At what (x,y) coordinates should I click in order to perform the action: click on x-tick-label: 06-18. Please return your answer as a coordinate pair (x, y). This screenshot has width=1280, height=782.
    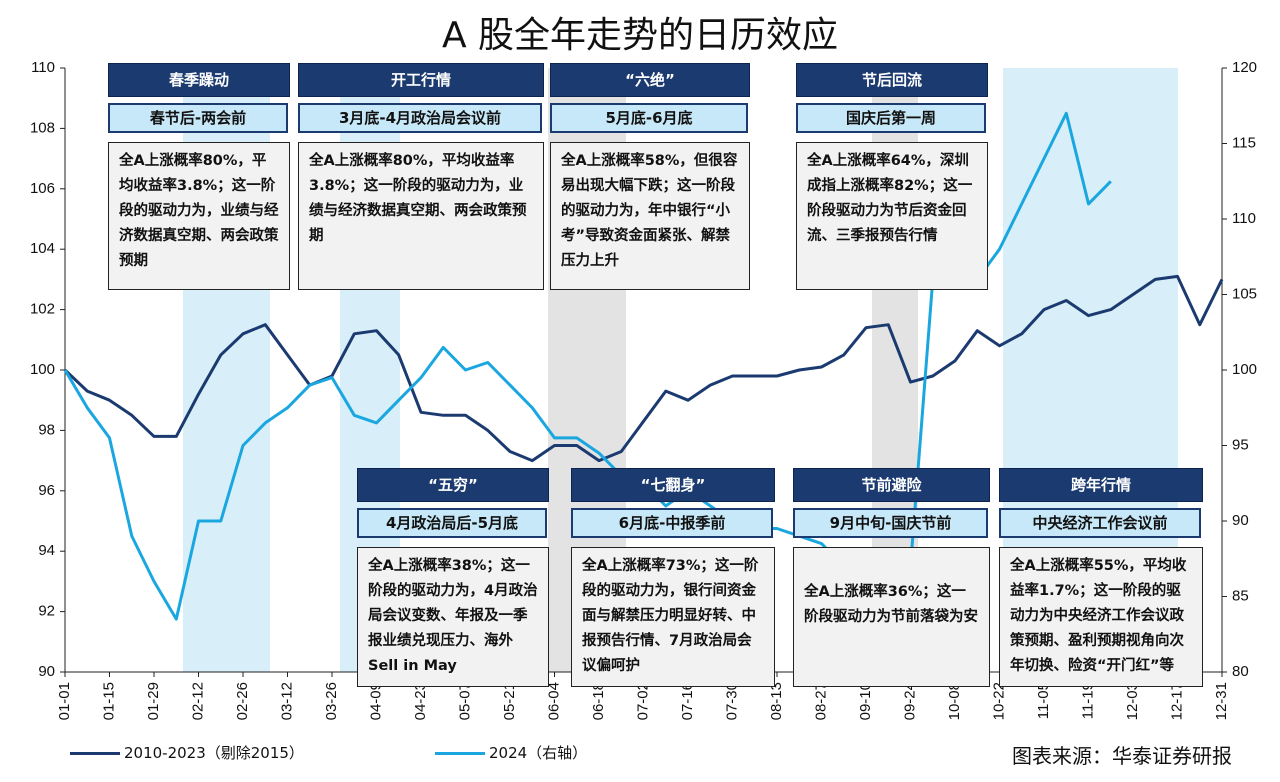
    Looking at the image, I should click on (598, 701).